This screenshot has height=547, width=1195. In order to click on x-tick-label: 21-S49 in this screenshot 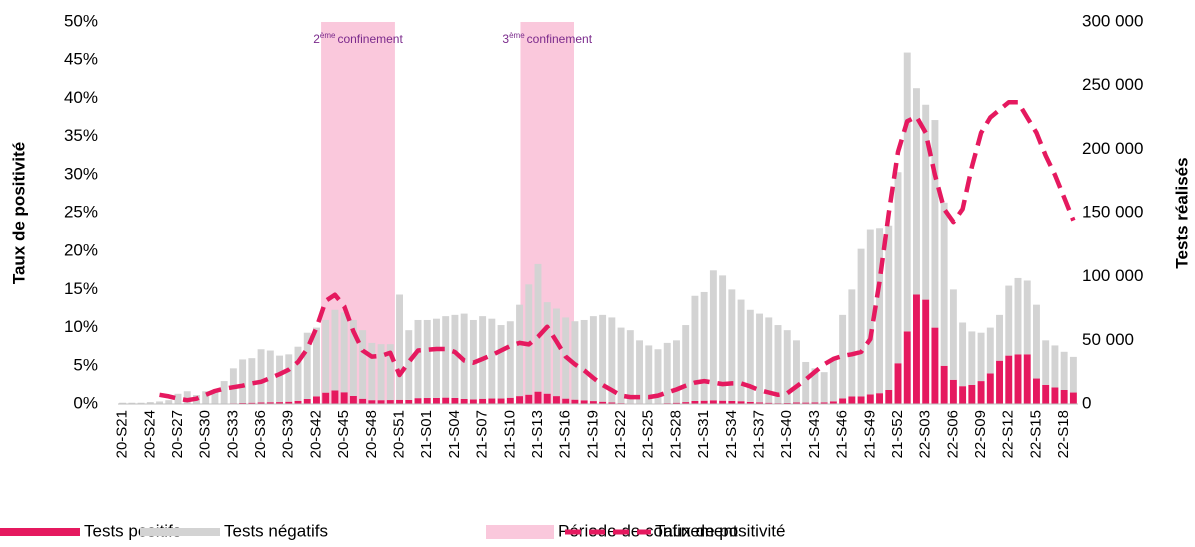, I will do `click(869, 434)`.